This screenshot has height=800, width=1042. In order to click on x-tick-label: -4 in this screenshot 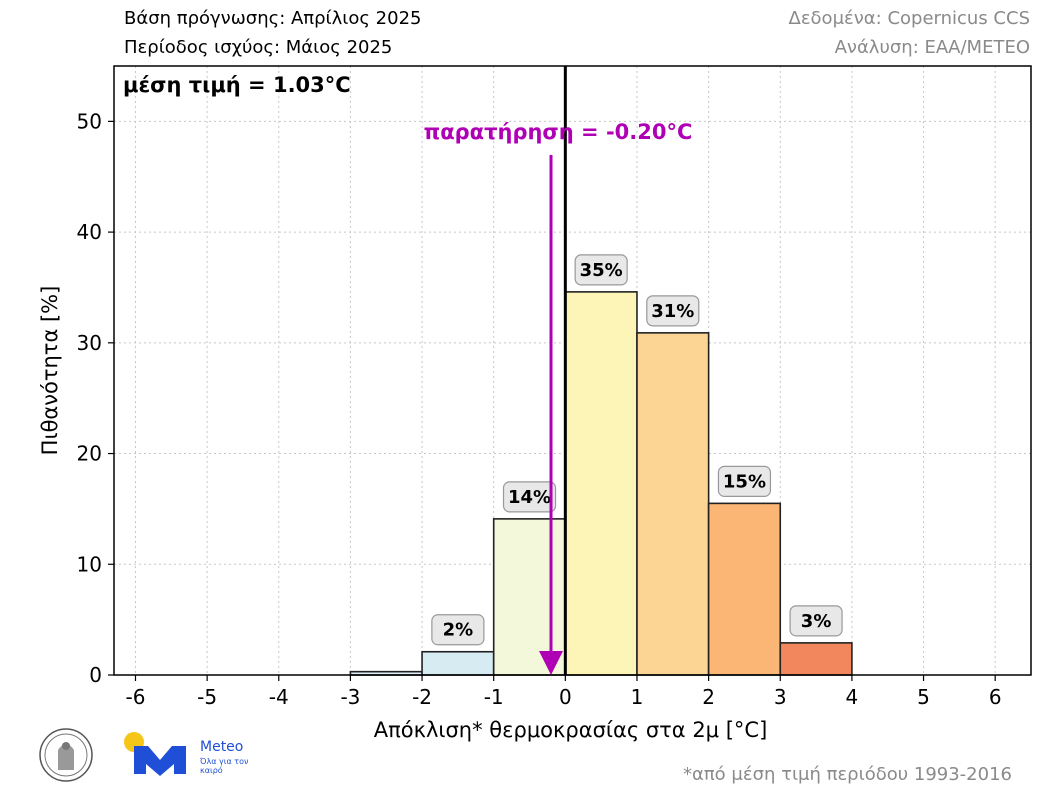, I will do `click(279, 697)`.